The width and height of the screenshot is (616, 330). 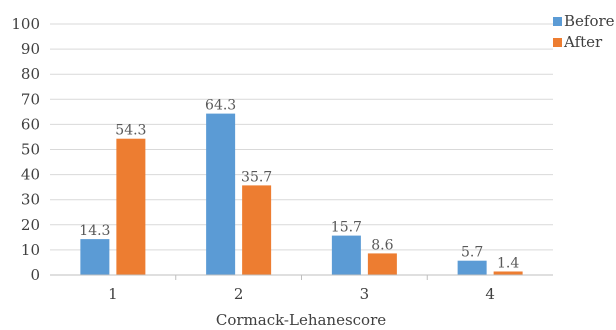 What do you see at coordinates (30, 225) in the screenshot?
I see `y-tick-label: 20` at bounding box center [30, 225].